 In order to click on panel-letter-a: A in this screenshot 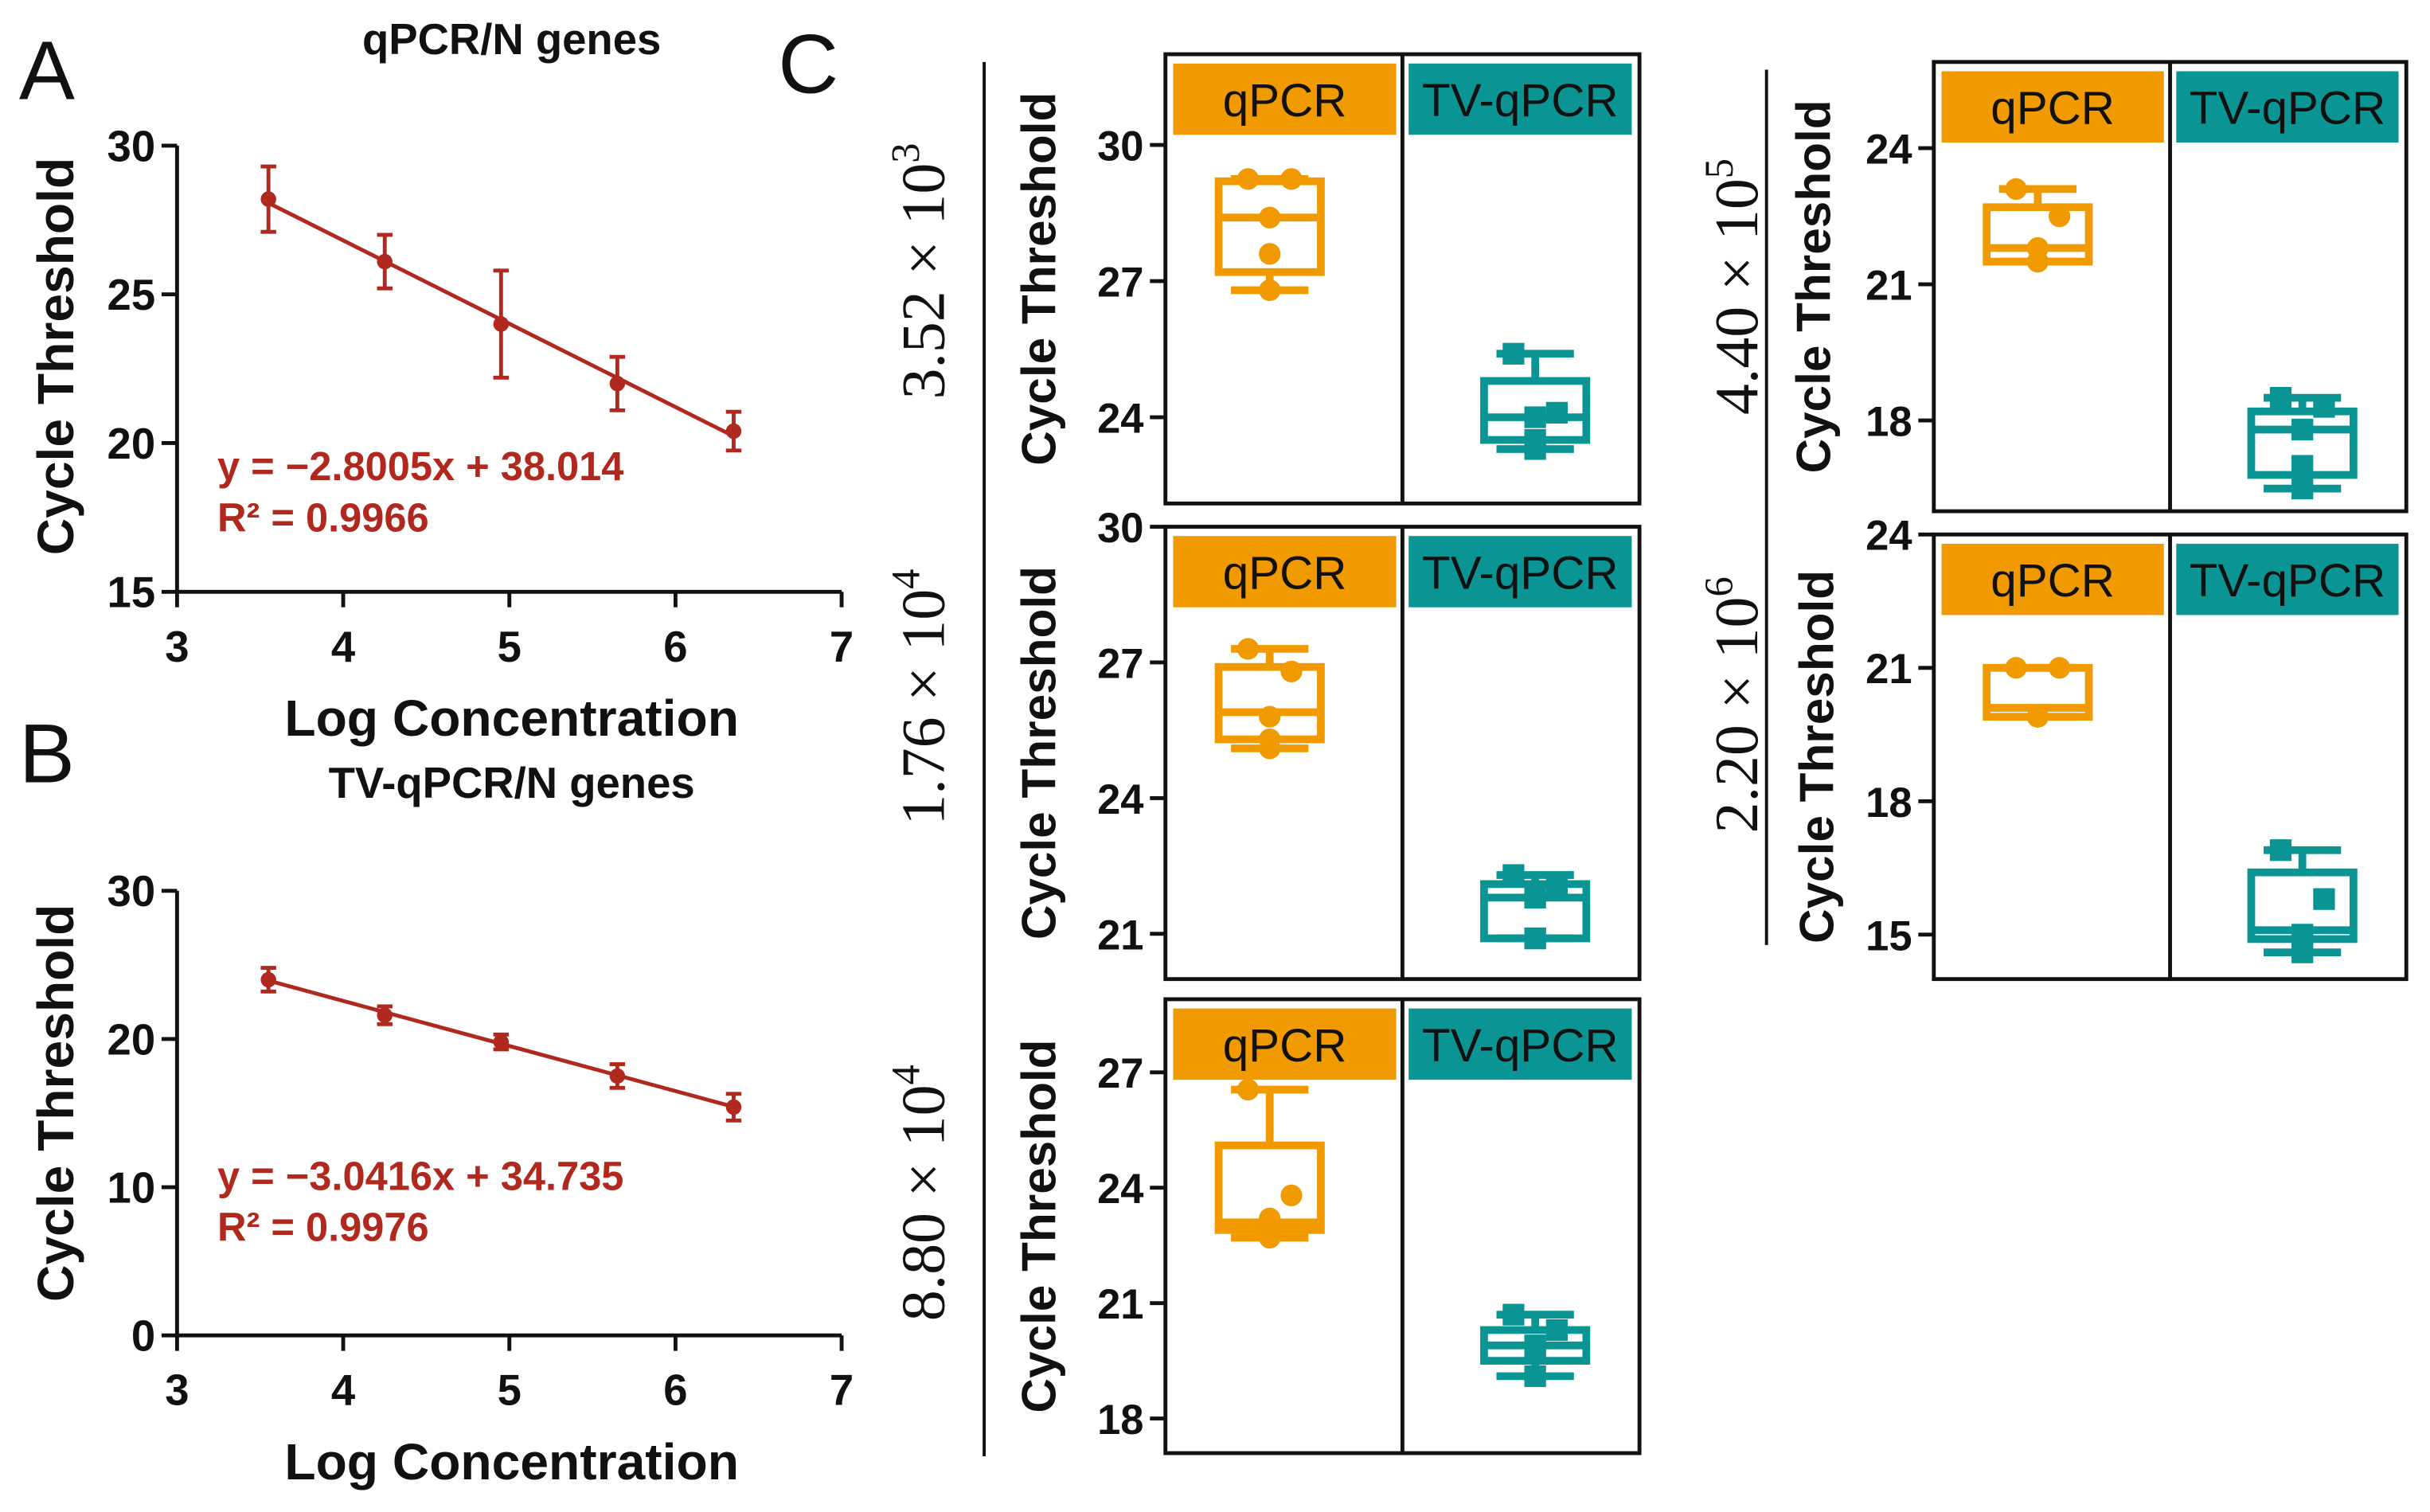, I will do `click(47, 71)`.